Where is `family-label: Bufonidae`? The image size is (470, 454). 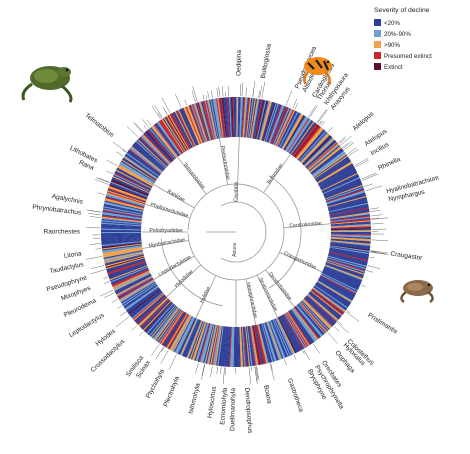
family-label: Bufonidae is located at coordinates (275, 174).